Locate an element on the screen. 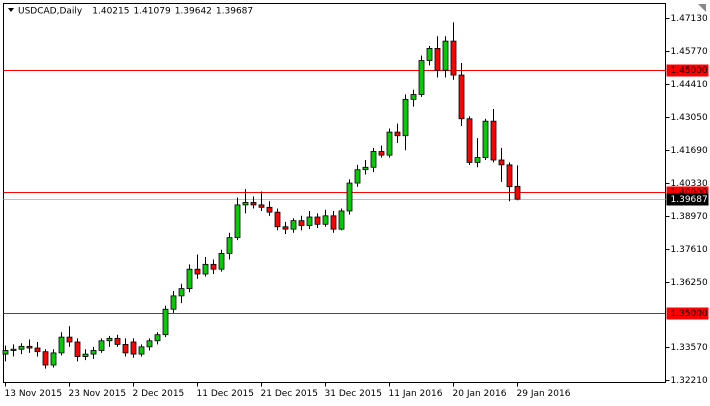 This screenshot has width=710, height=406. chart-title: USDCAD,Daily is located at coordinates (50, 12).